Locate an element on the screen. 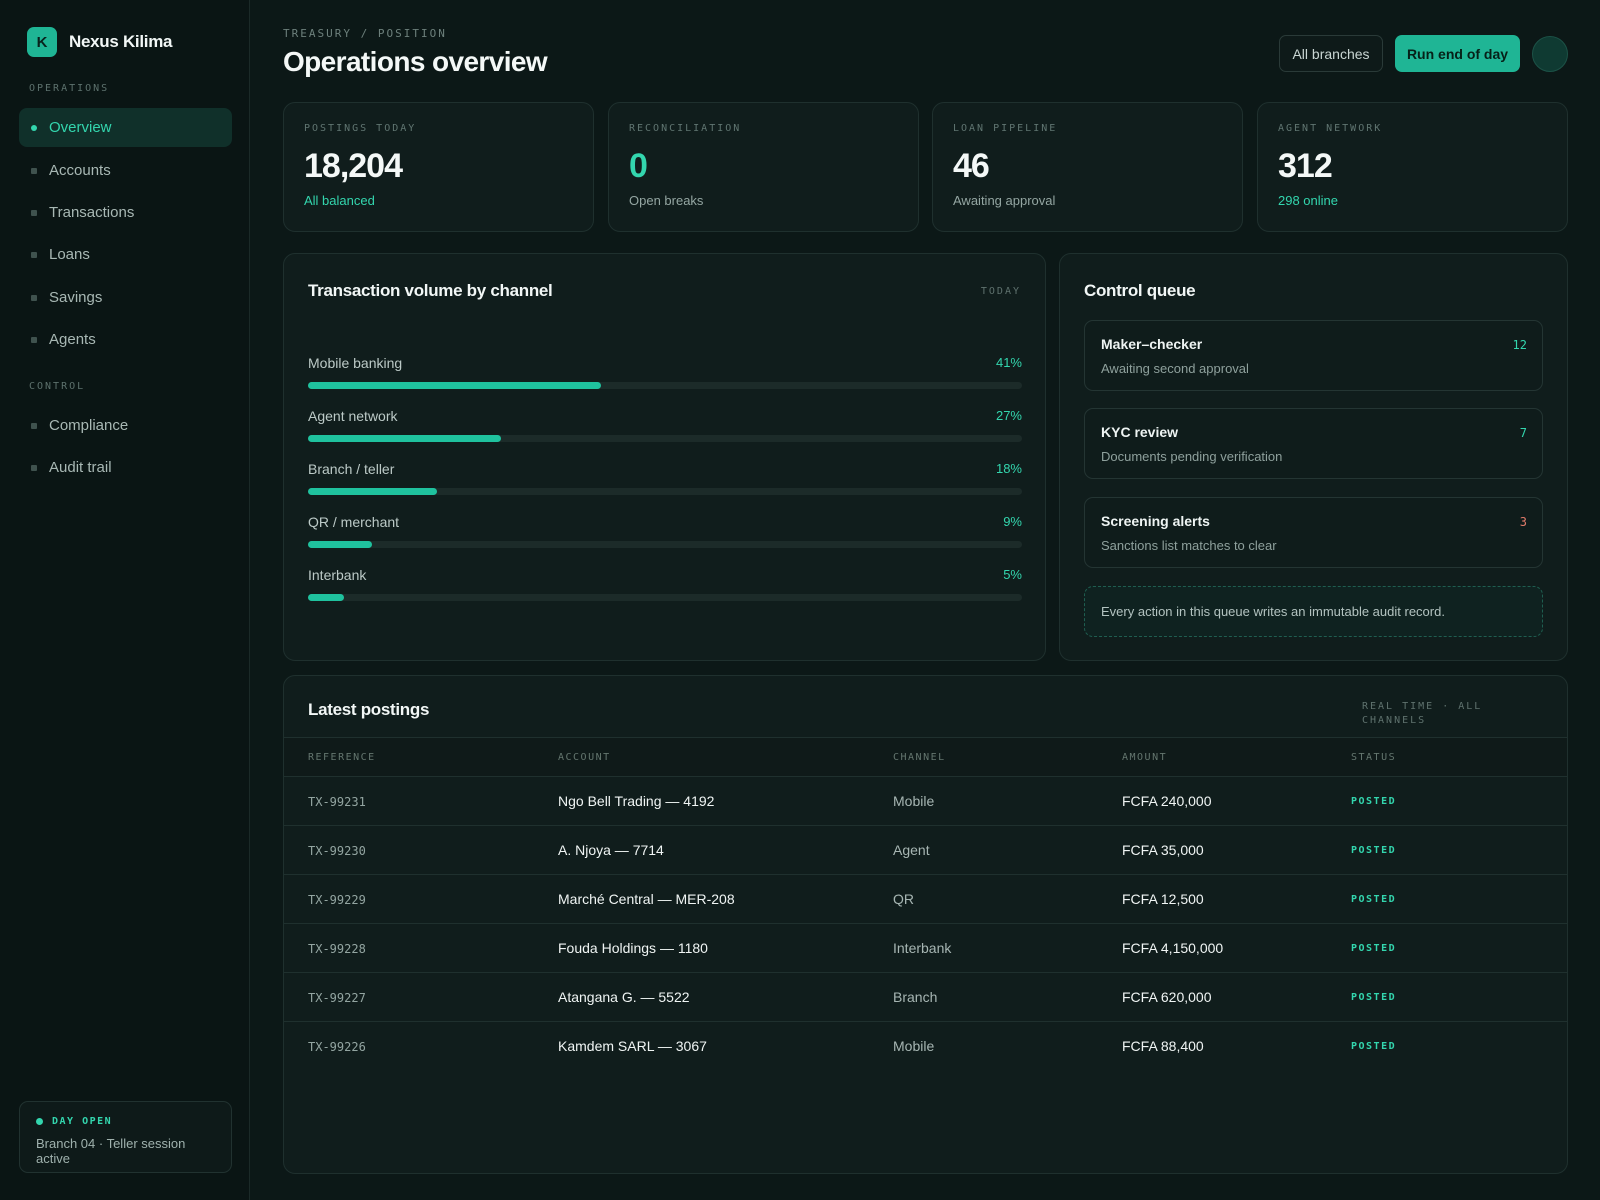  sidebar-item-transactions: Transactions is located at coordinates (125, 212).